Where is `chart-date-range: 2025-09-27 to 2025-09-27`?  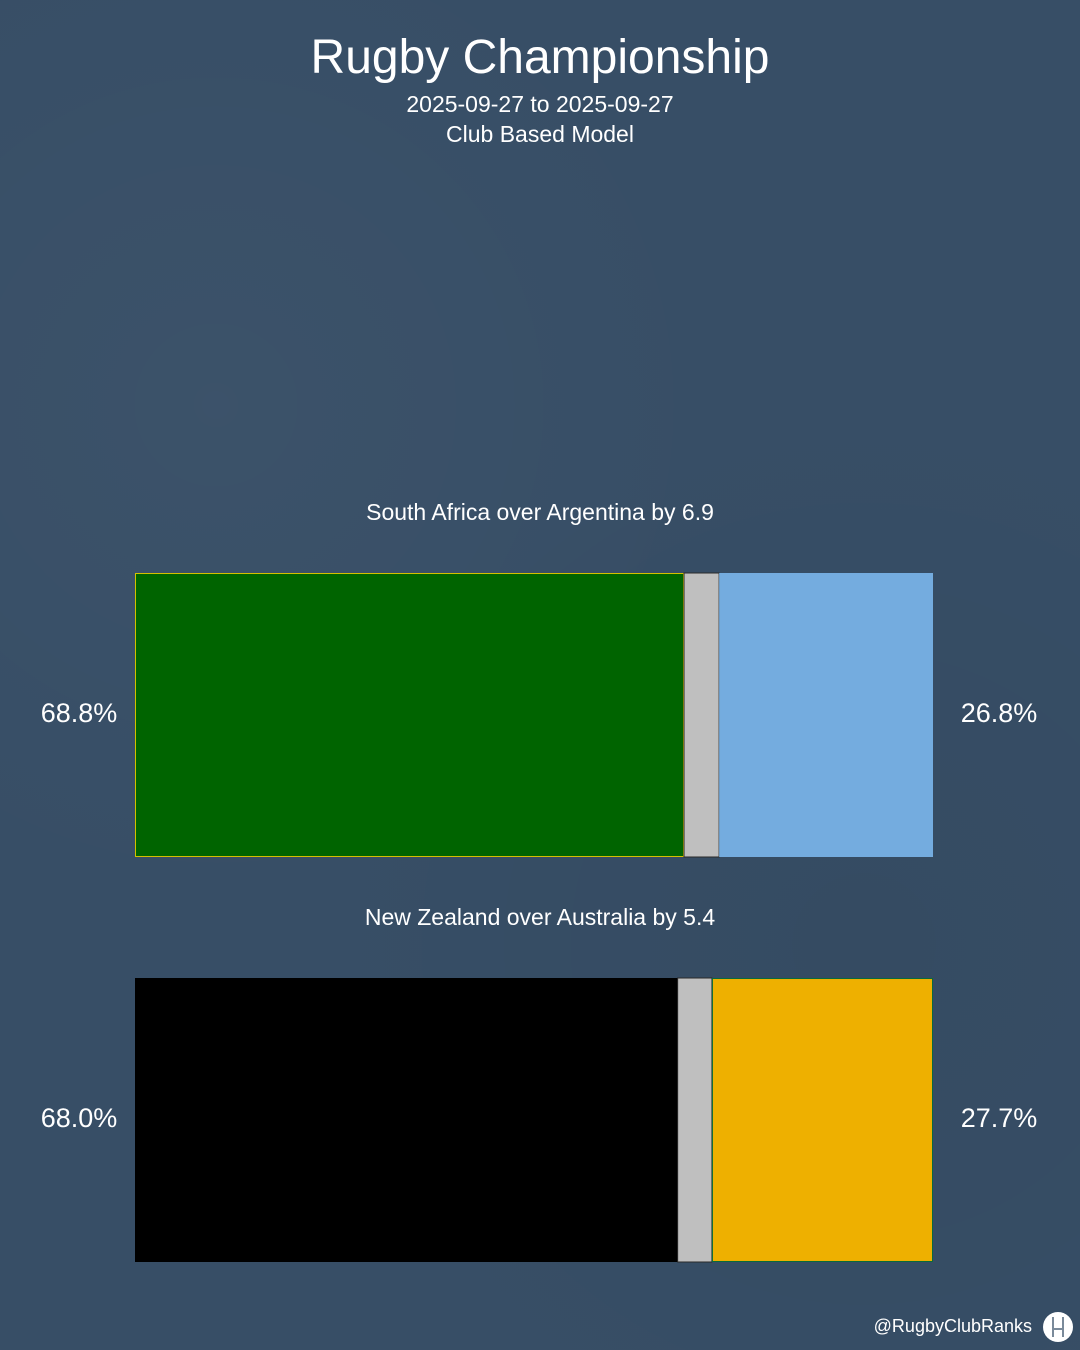
chart-date-range: 2025-09-27 to 2025-09-27 is located at coordinates (540, 104).